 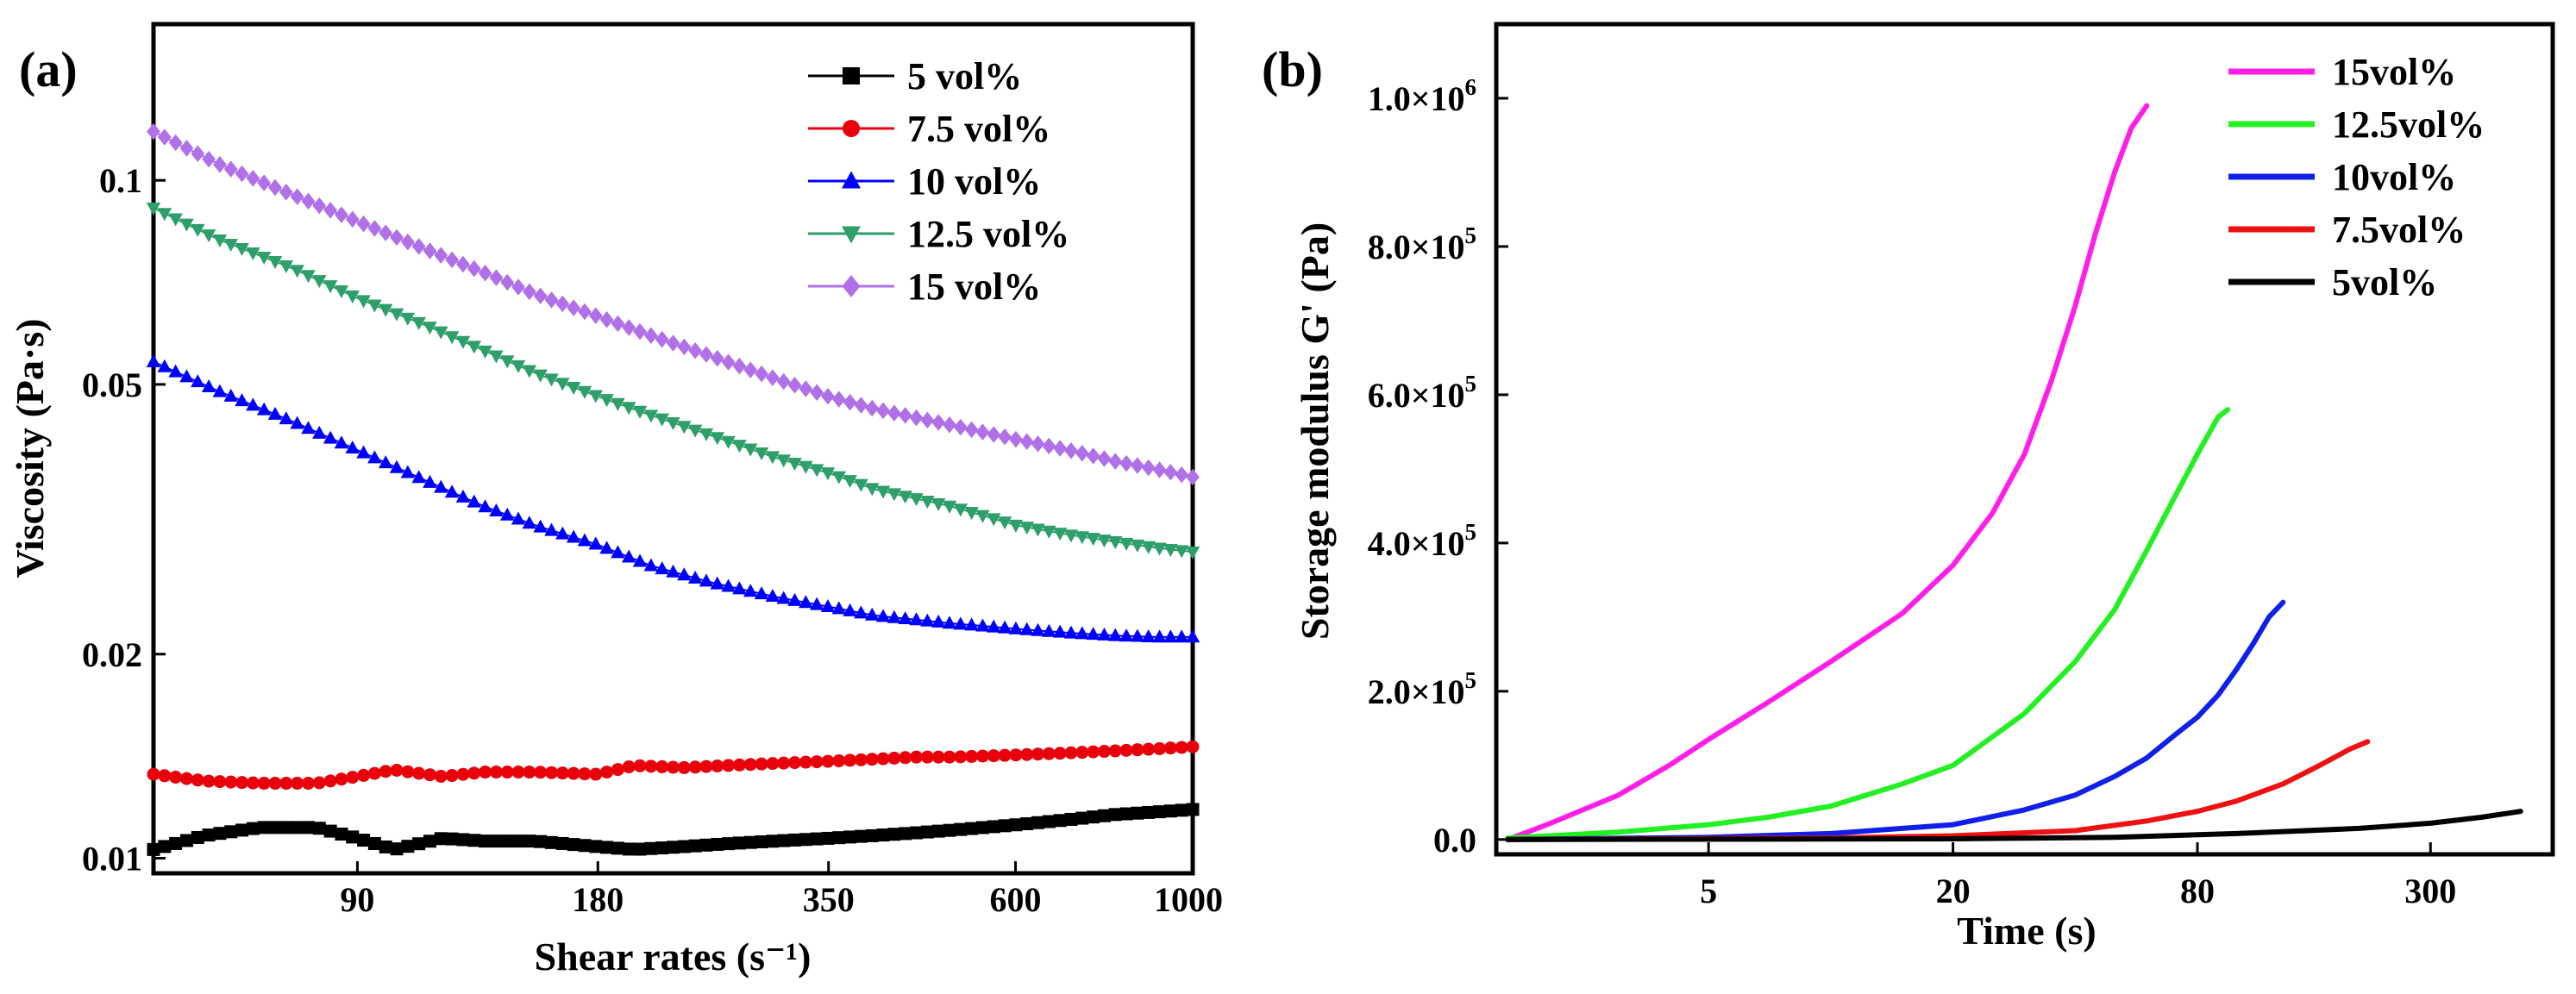 I want to click on line-10vol, so click(x=1895, y=721).